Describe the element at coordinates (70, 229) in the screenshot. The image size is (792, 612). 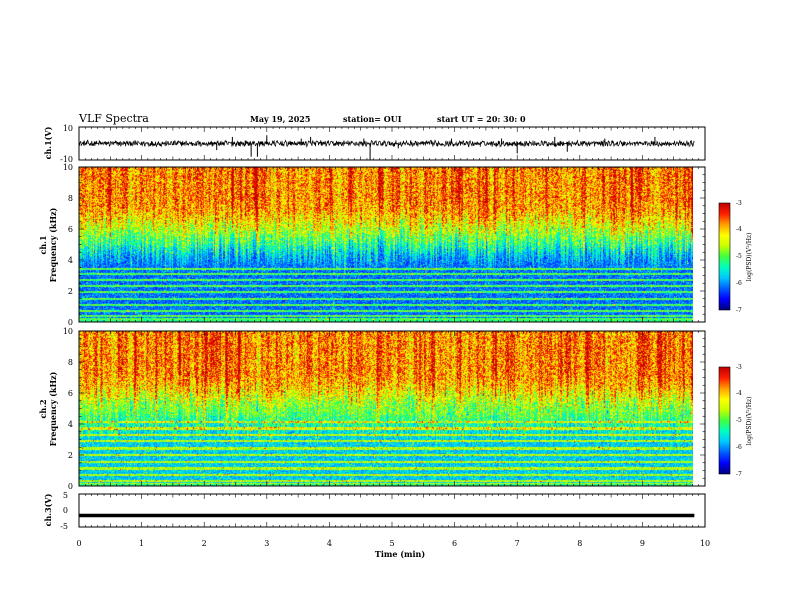
I see `ch1-freq-tick-6: 6` at that location.